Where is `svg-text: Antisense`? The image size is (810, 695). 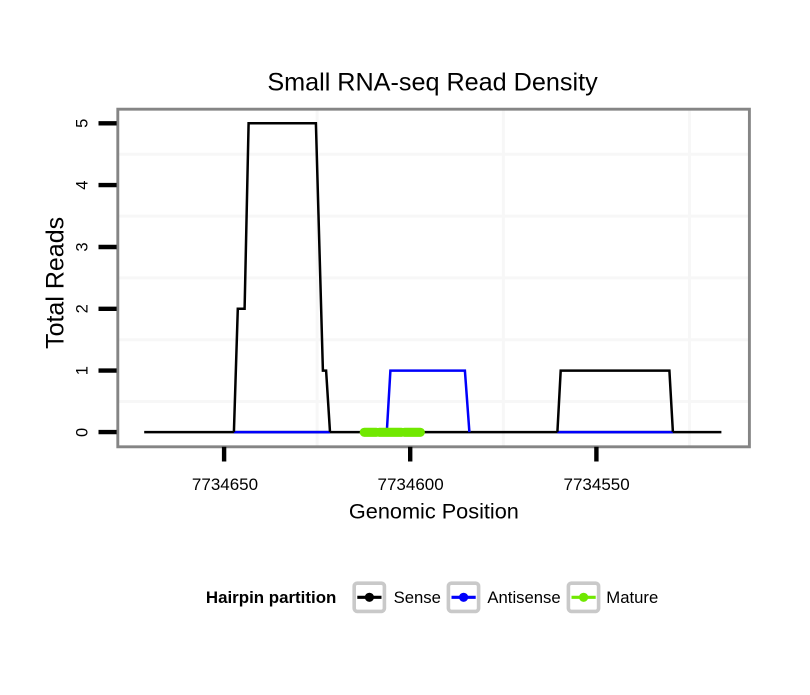 svg-text: Antisense is located at coordinates (523, 597).